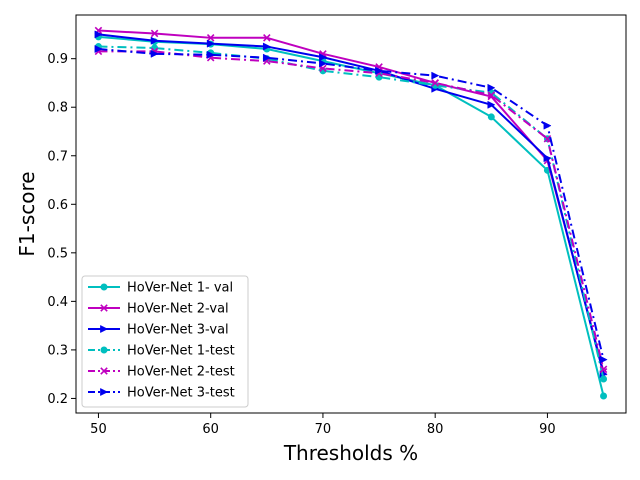 This screenshot has width=640, height=480. I want to click on y-tick-label: 0.3, so click(57, 350).